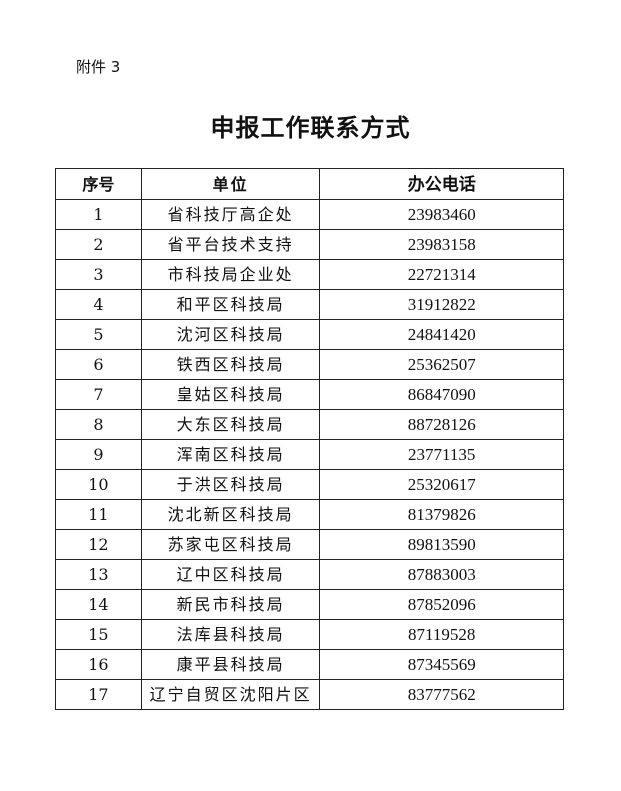  Describe the element at coordinates (441, 694) in the screenshot. I see `cell-phone: 83777562` at that location.